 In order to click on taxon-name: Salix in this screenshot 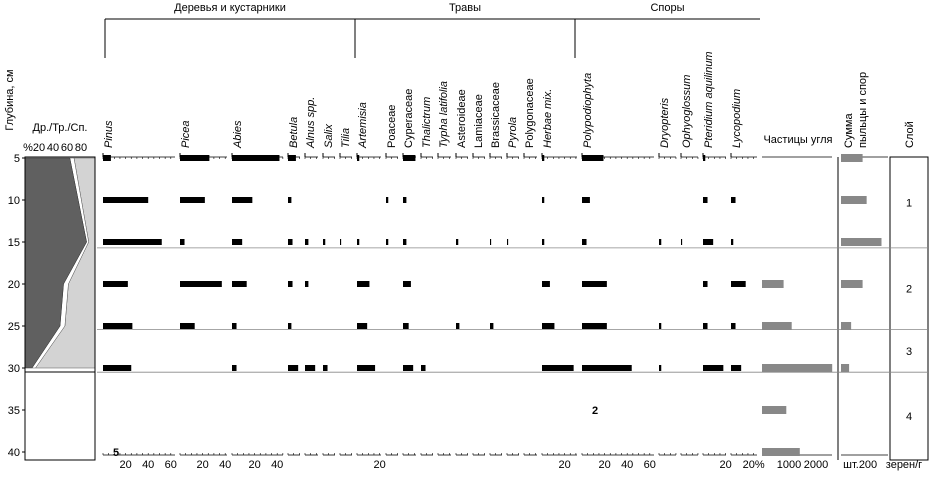, I will do `click(329, 136)`.